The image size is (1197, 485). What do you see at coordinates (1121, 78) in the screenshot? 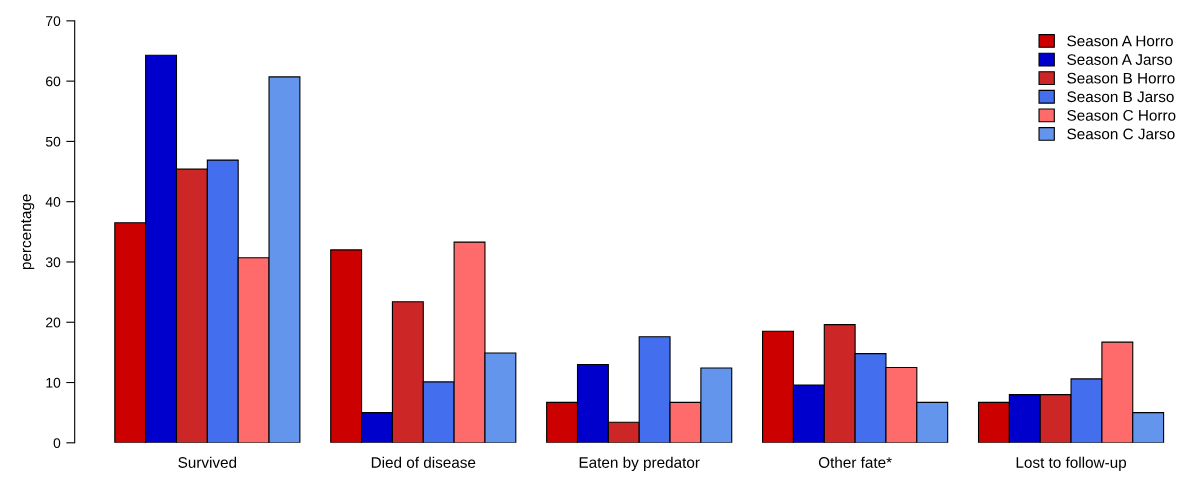
I see `legend-label: Season B Horro` at bounding box center [1121, 78].